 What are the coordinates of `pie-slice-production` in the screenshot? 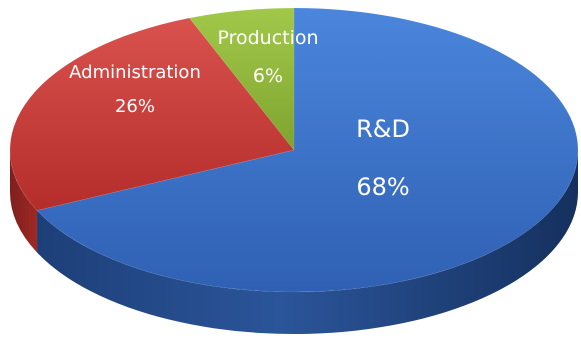 It's located at (242, 79).